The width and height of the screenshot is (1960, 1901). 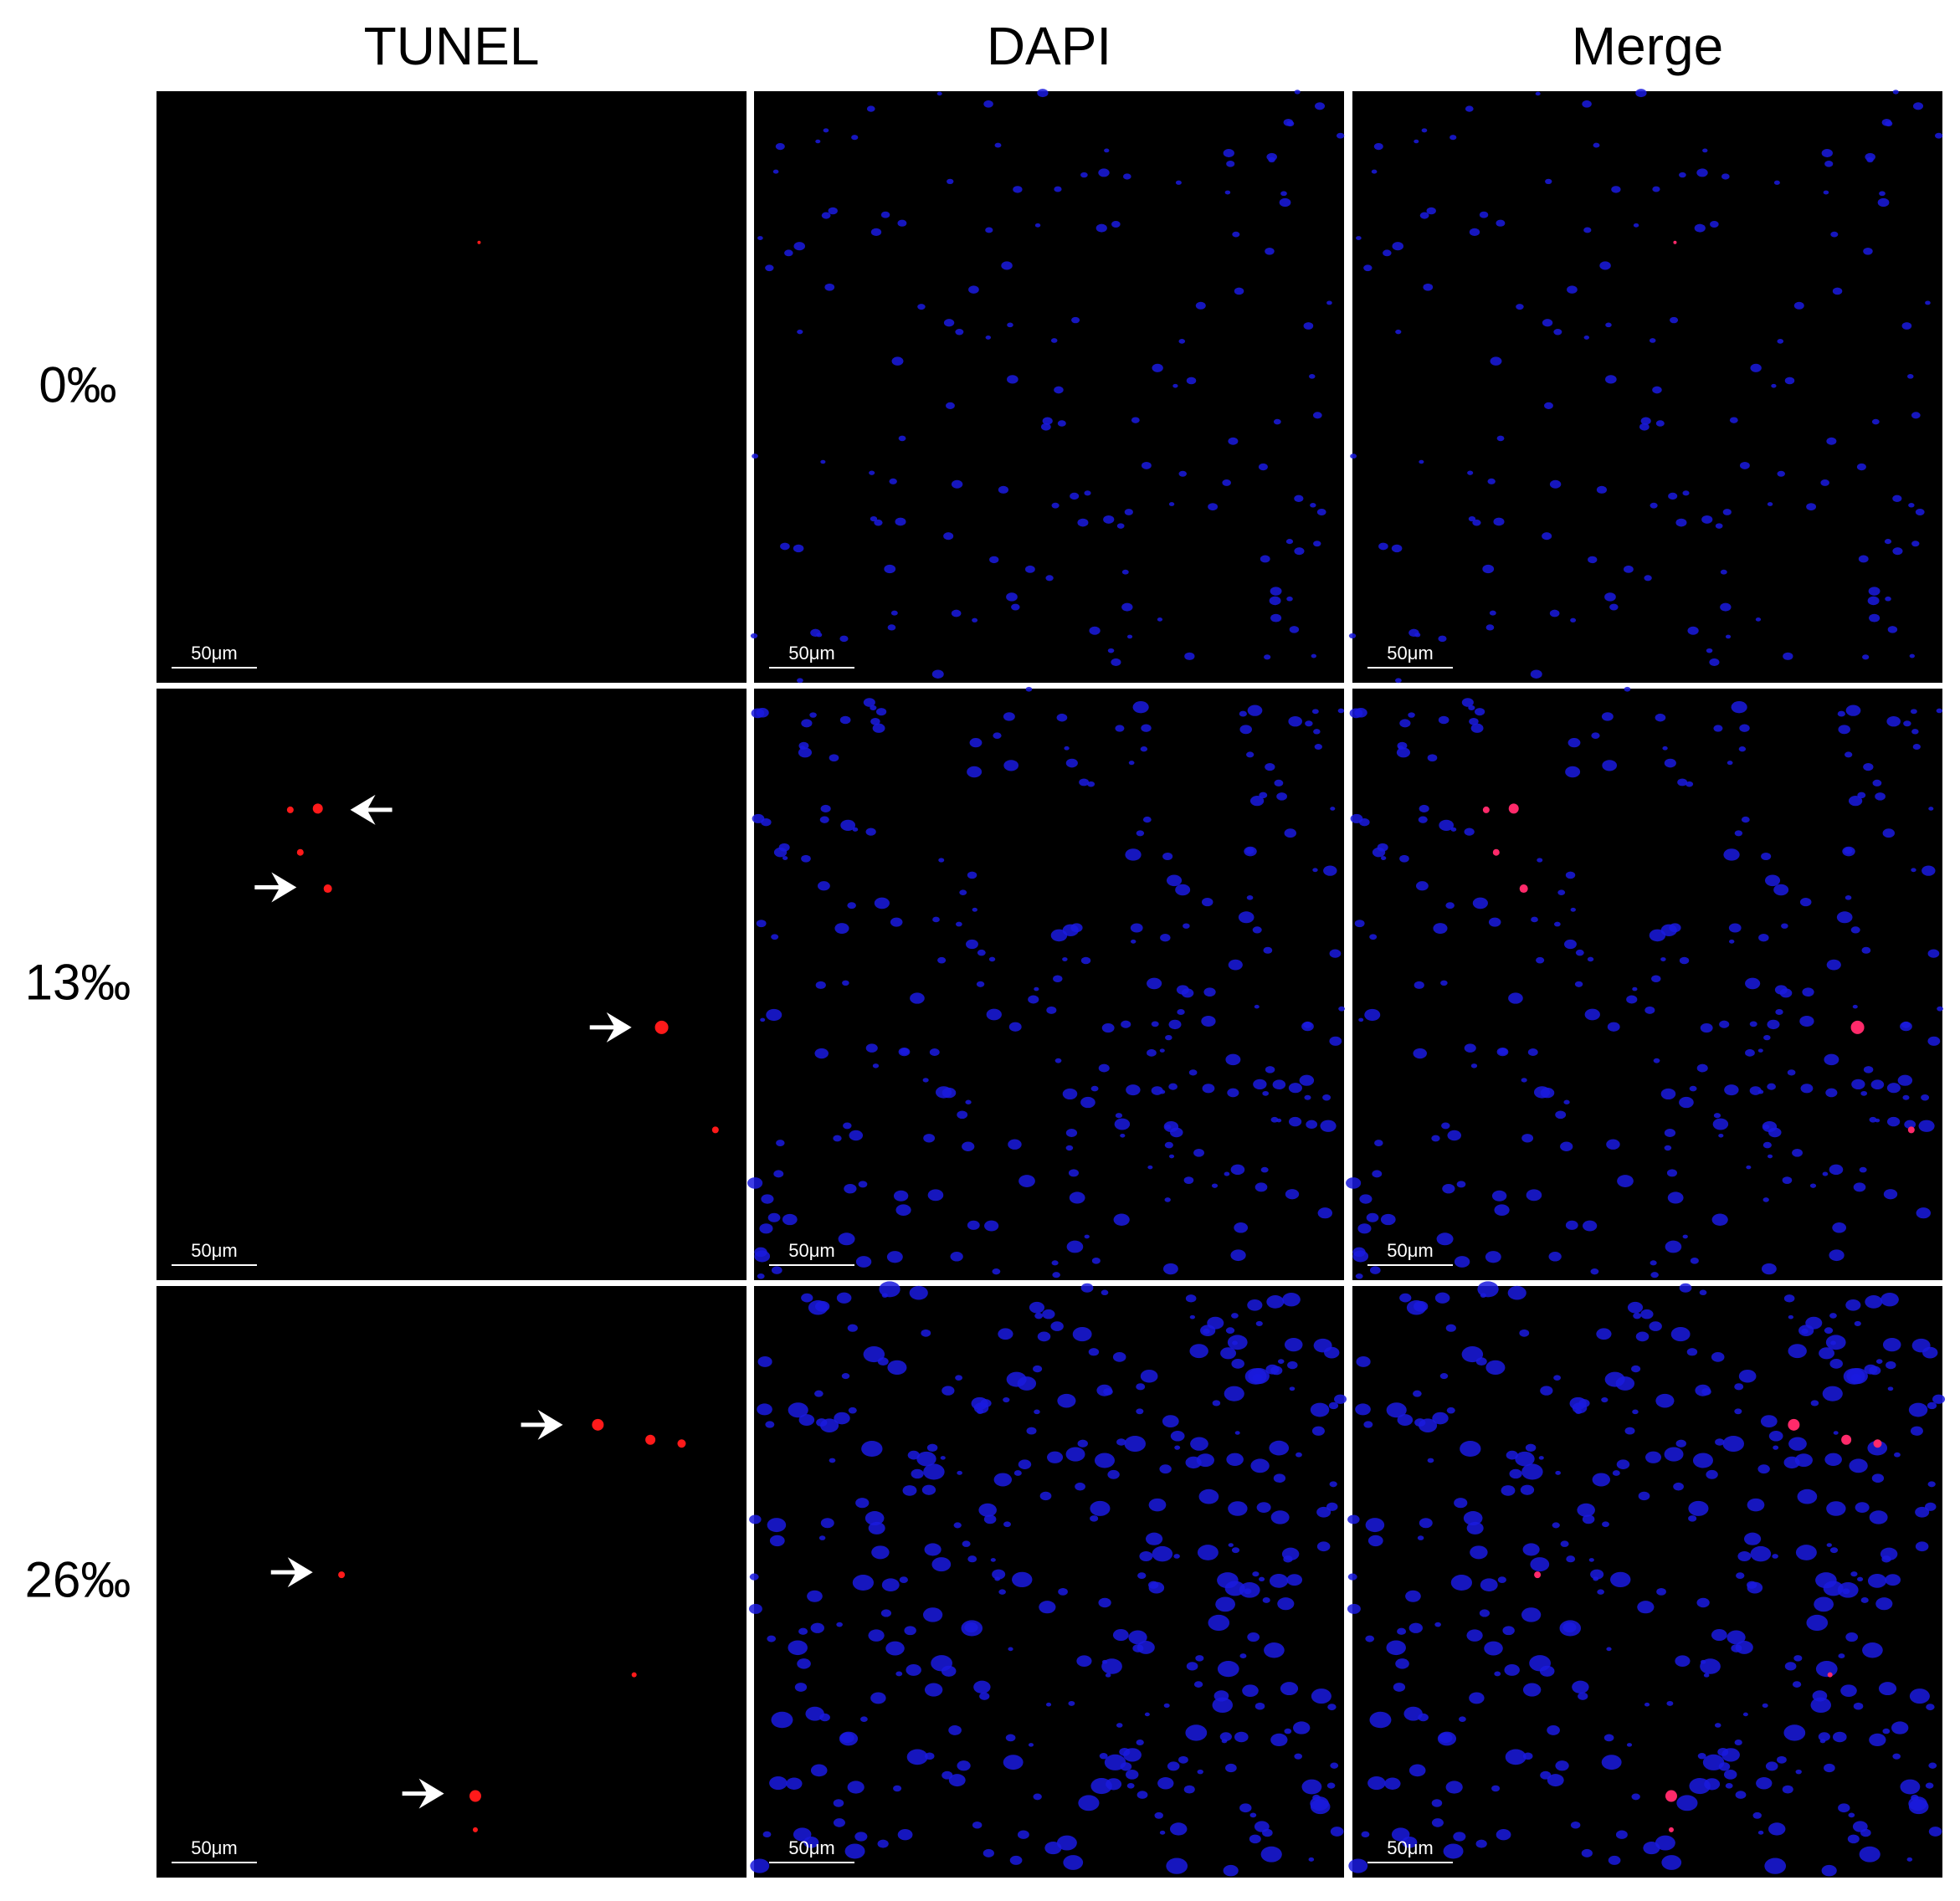 What do you see at coordinates (811, 1847) in the screenshot?
I see `scale-bar-label: 50μm` at bounding box center [811, 1847].